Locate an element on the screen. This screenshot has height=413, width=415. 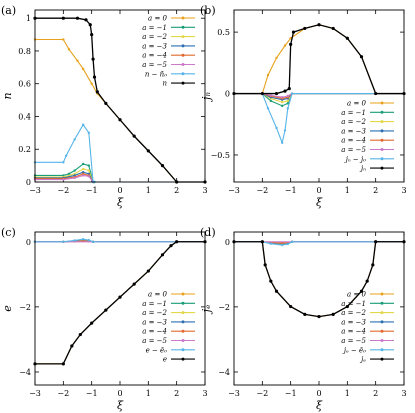
panel-label: (c) is located at coordinates (8, 232).